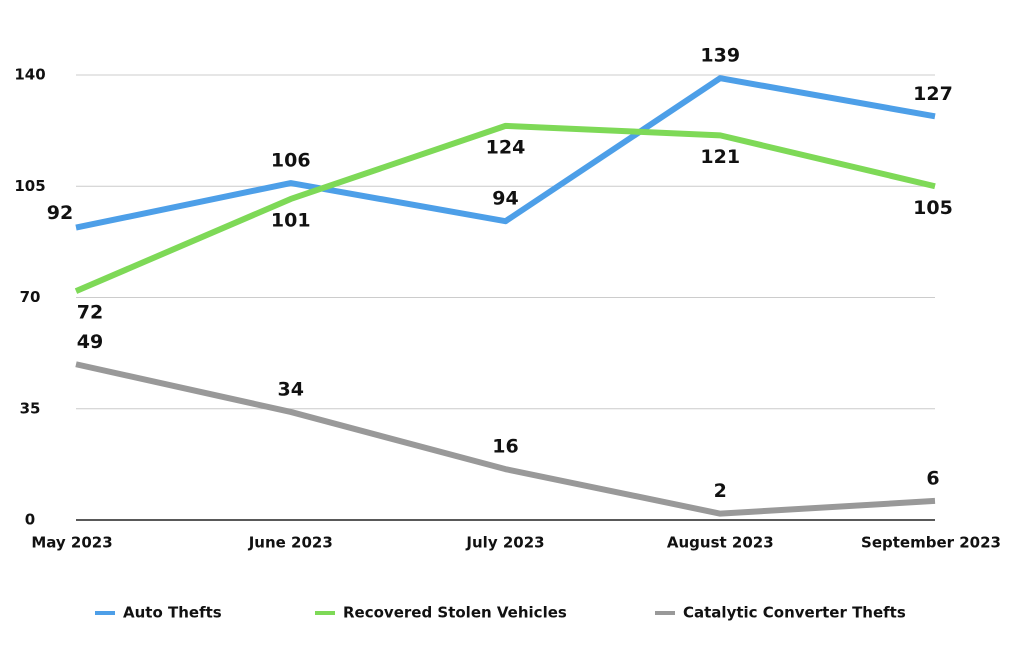 The image size is (1024, 652). Describe the element at coordinates (90, 313) in the screenshot. I see `data-label: 72` at that location.